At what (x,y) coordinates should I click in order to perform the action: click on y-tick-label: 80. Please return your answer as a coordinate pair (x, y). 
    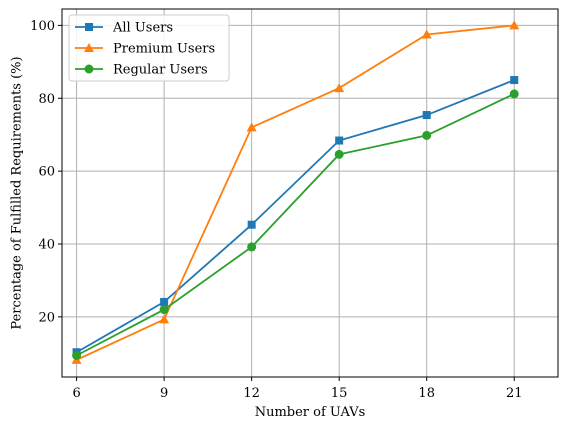
    Looking at the image, I should click on (46, 99).